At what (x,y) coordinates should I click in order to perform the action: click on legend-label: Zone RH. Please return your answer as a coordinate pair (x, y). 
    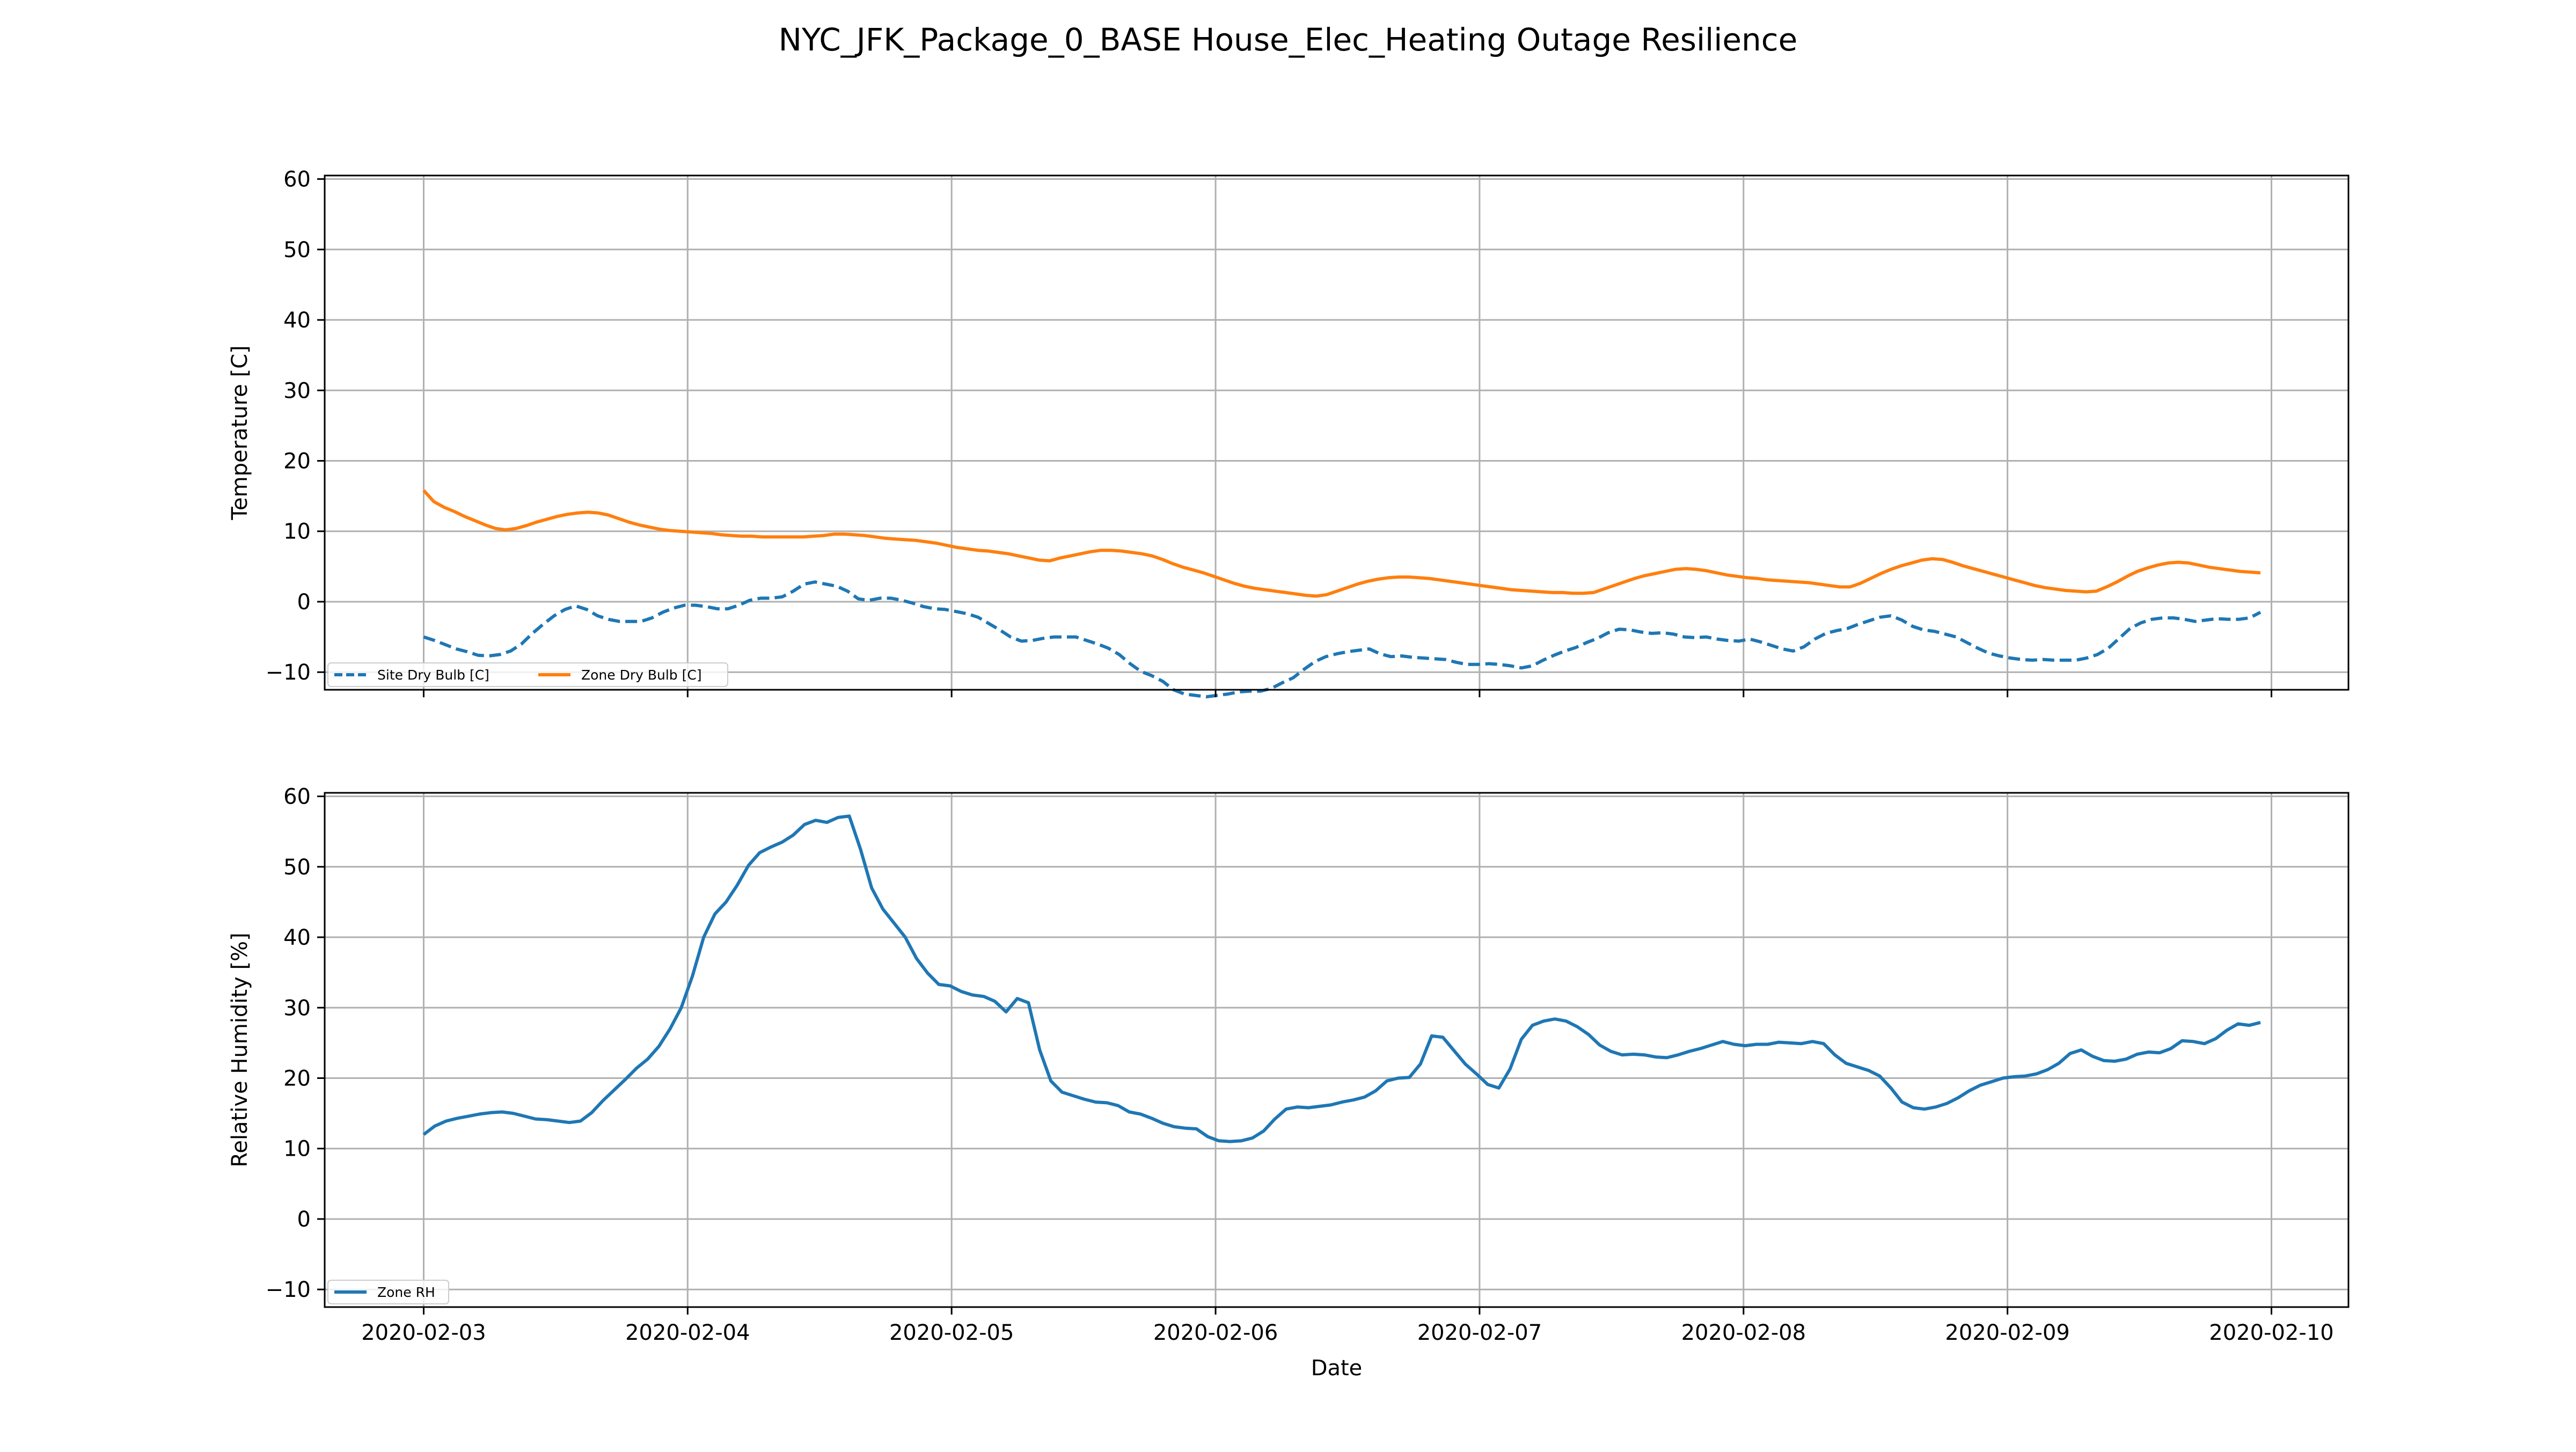
    Looking at the image, I should click on (406, 1292).